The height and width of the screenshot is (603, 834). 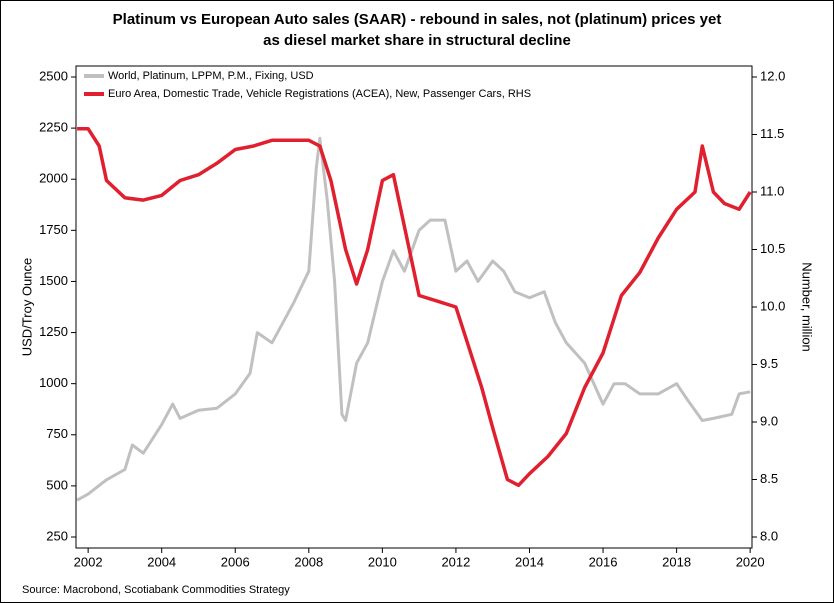 I want to click on y-tick-label: 250, so click(x=57, y=535).